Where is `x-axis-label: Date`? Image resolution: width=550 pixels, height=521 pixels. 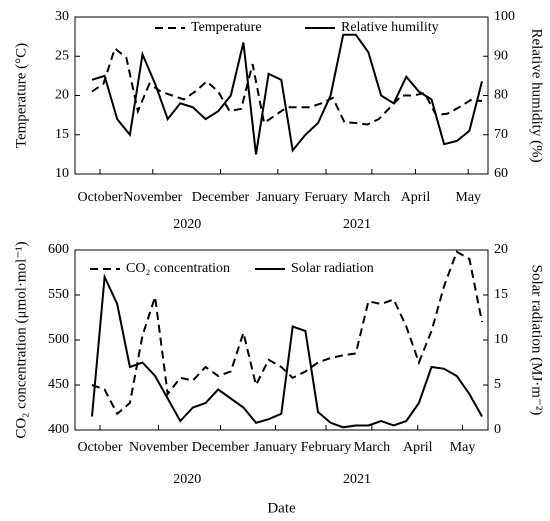 x-axis-label: Date is located at coordinates (281, 508).